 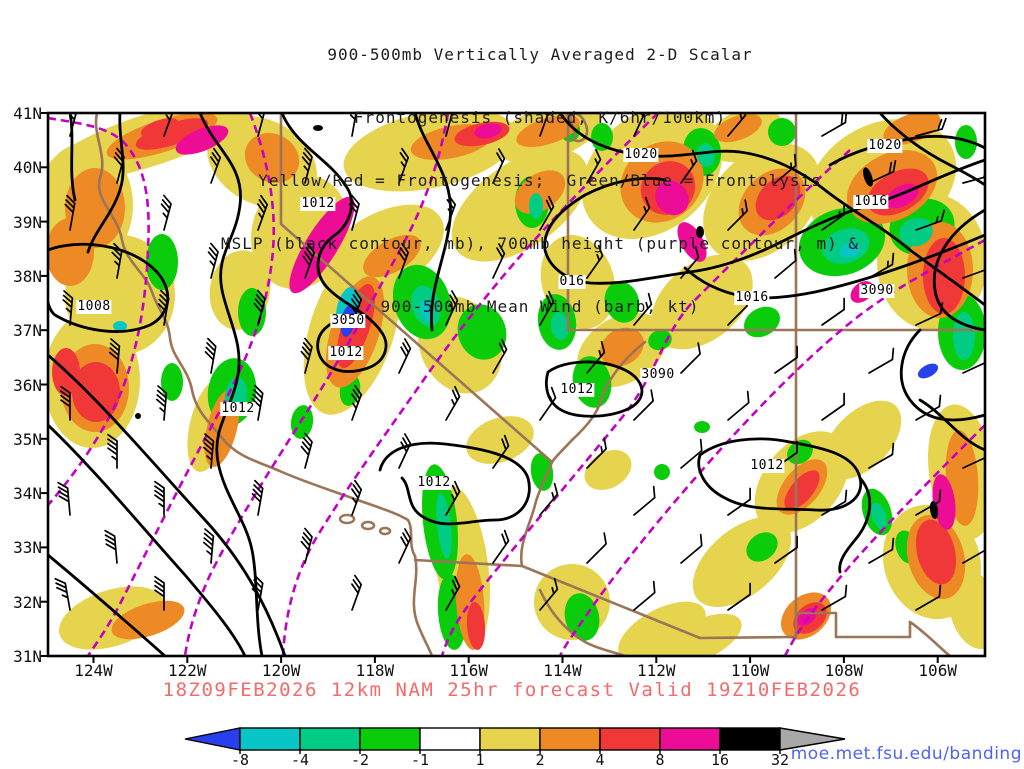 What do you see at coordinates (600, 760) in the screenshot?
I see `colorbar-tick-4: 4` at bounding box center [600, 760].